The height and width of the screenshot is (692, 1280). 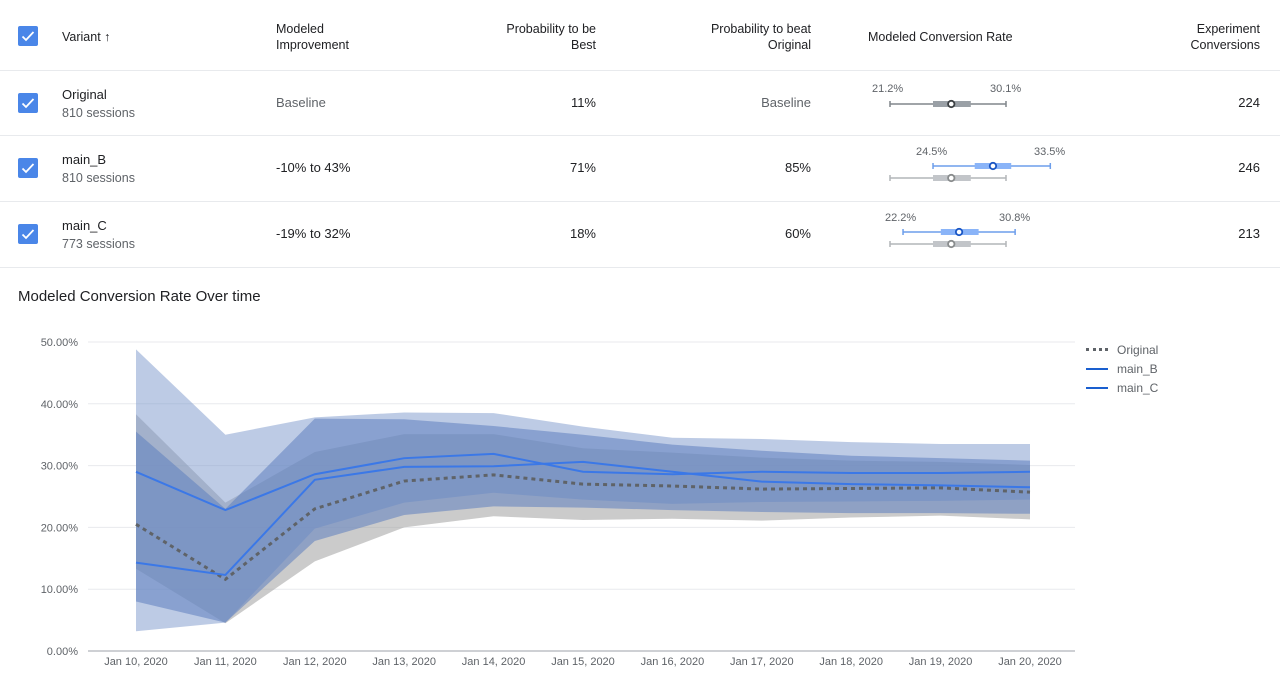 I want to click on header-conversions: Experiment Conversions, so click(x=1180, y=37).